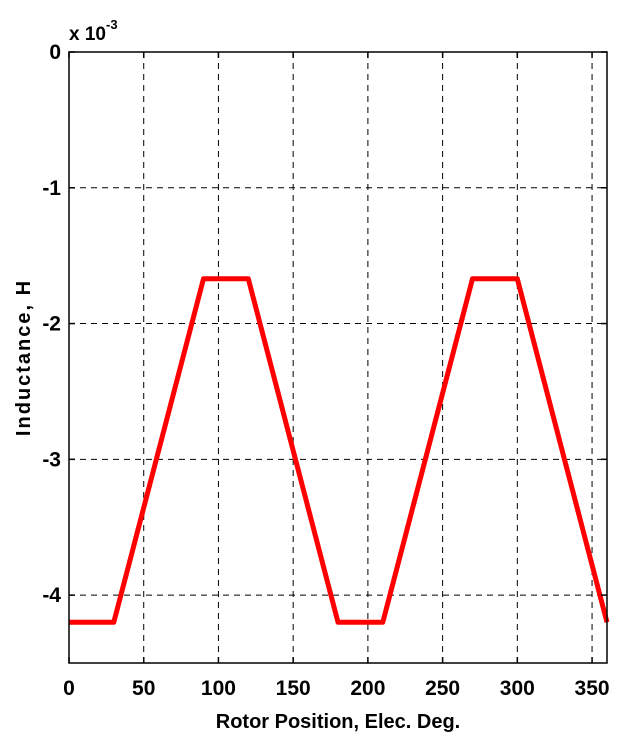 The width and height of the screenshot is (626, 747). What do you see at coordinates (51, 459) in the screenshot?
I see `y-tick-label: -3` at bounding box center [51, 459].